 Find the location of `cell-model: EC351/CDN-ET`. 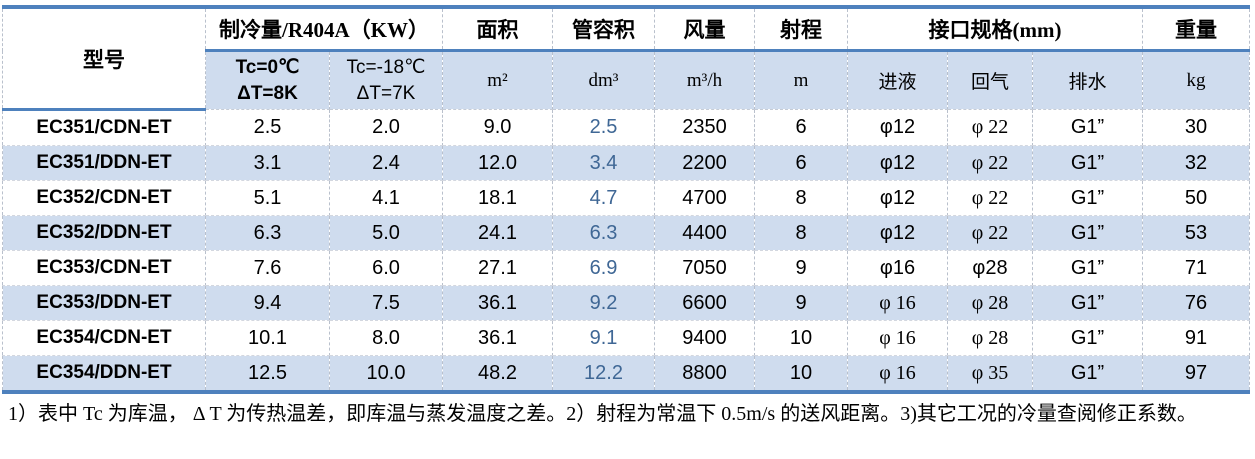

cell-model: EC351/CDN-ET is located at coordinates (104, 127).